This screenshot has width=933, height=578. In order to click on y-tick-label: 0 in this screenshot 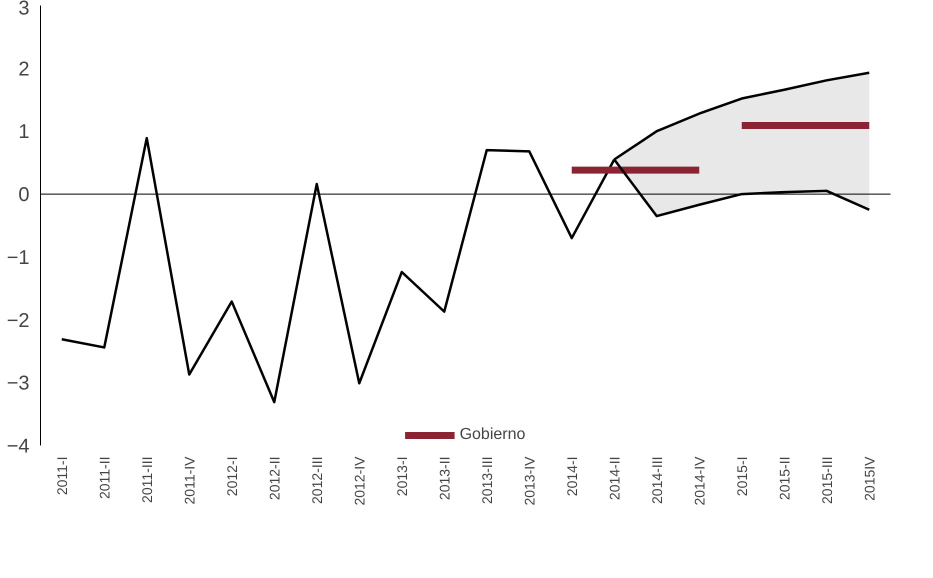, I will do `click(24, 195)`.